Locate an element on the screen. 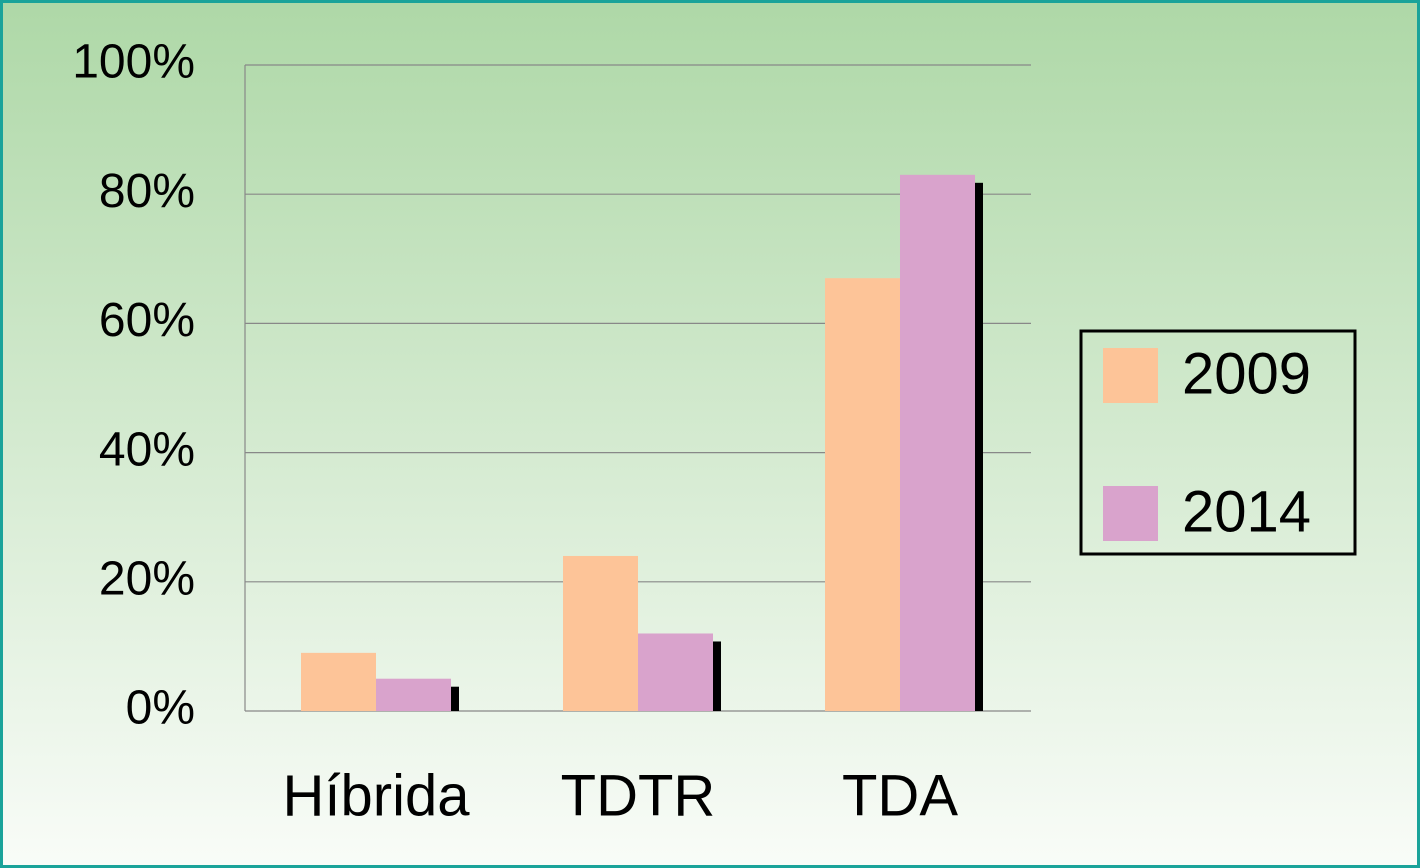  legend-box is located at coordinates (1218, 442).